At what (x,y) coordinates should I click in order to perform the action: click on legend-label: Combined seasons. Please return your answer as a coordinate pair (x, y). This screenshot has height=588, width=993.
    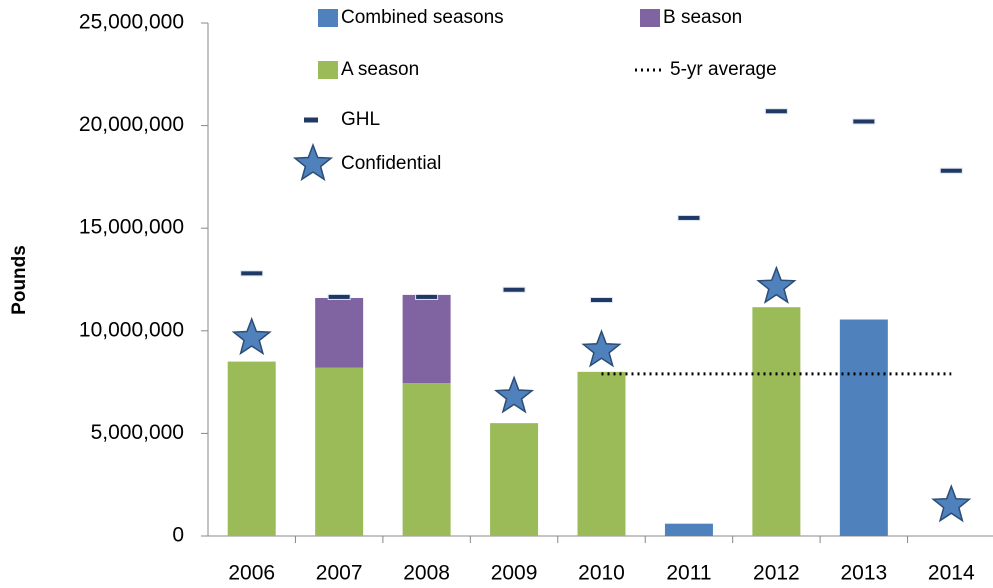
    Looking at the image, I should click on (422, 17).